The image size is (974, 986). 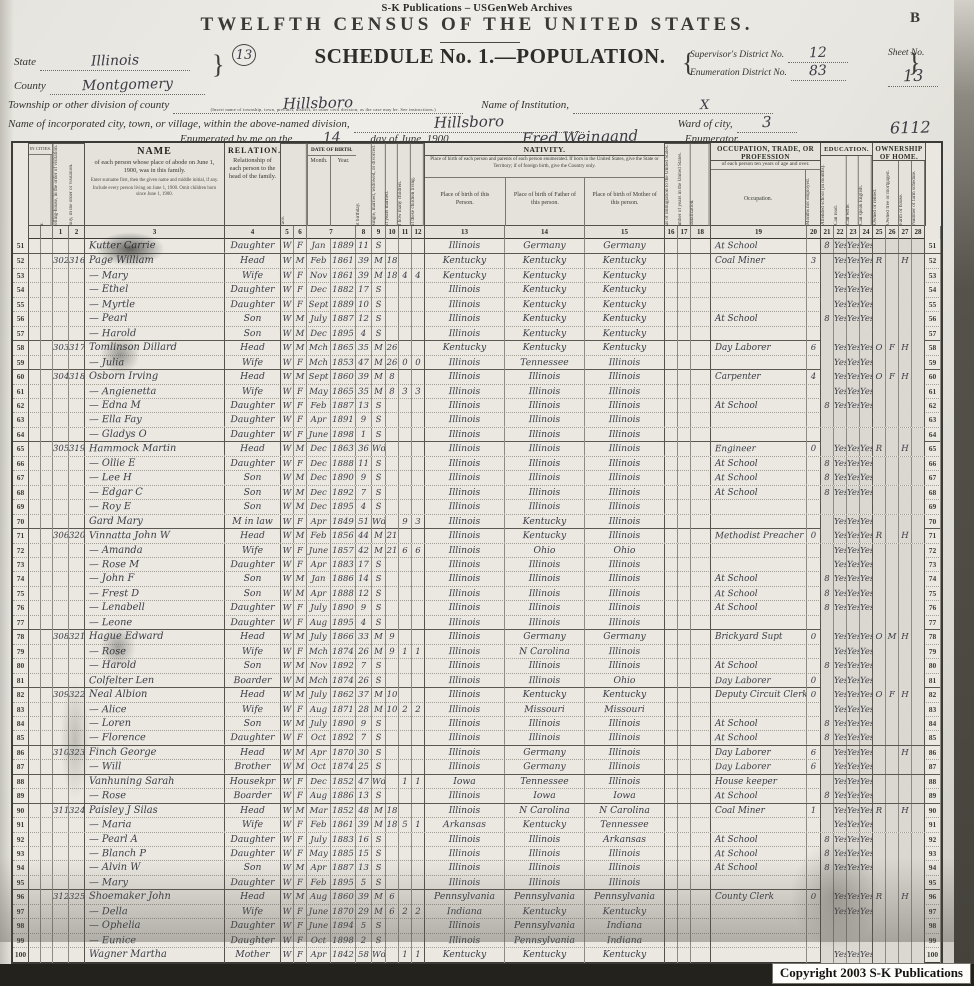 What do you see at coordinates (418, 565) in the screenshot?
I see `cell-cl` at bounding box center [418, 565].